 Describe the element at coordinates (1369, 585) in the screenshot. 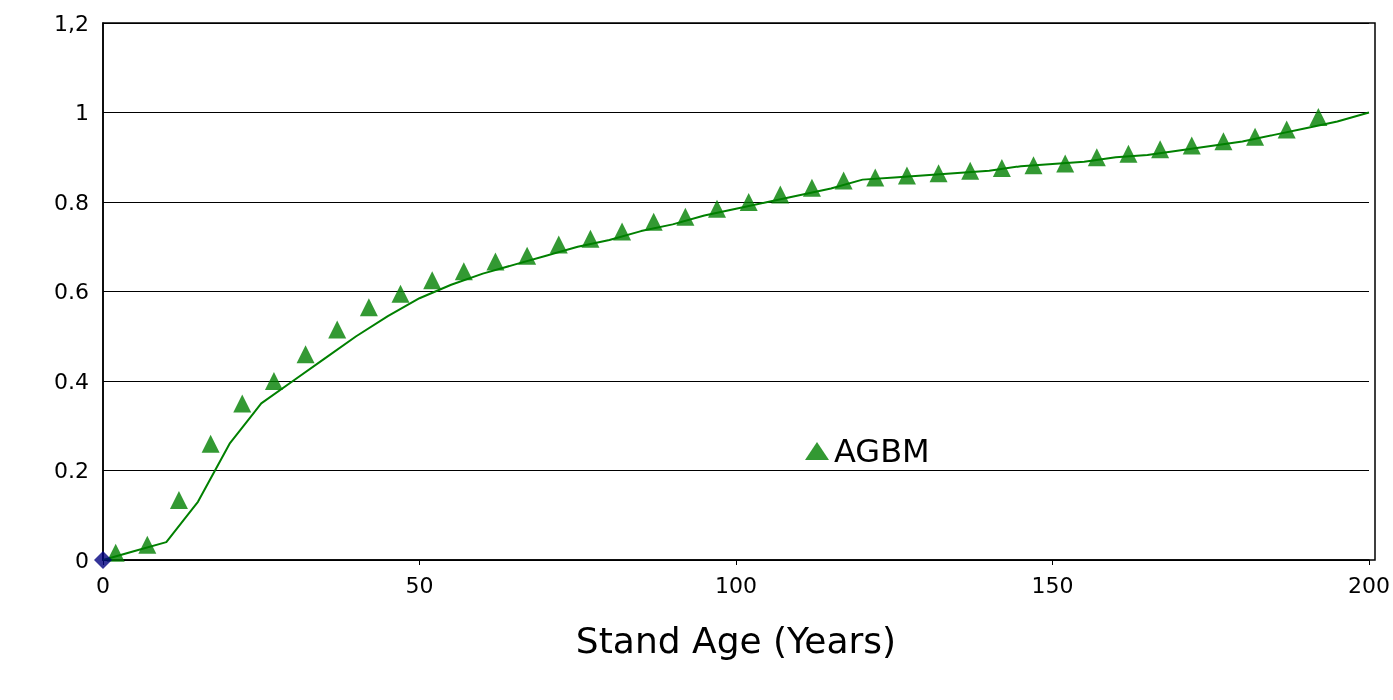

I see `x-tick-label: 200` at that location.